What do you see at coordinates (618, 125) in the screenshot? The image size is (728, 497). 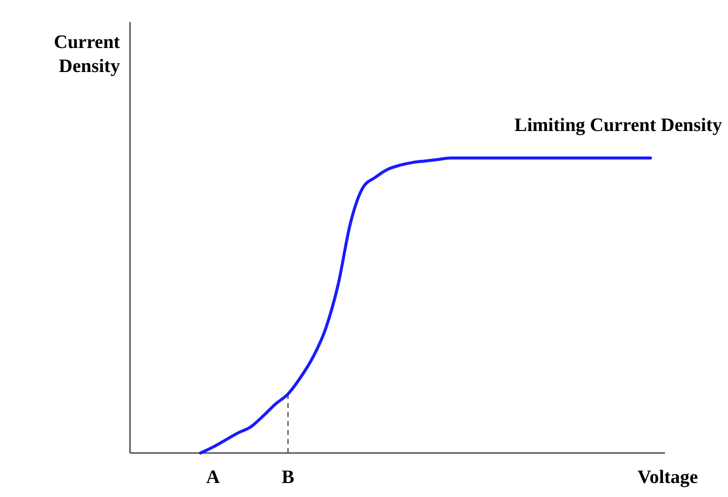 I see `text: Limiting Current Density` at bounding box center [618, 125].